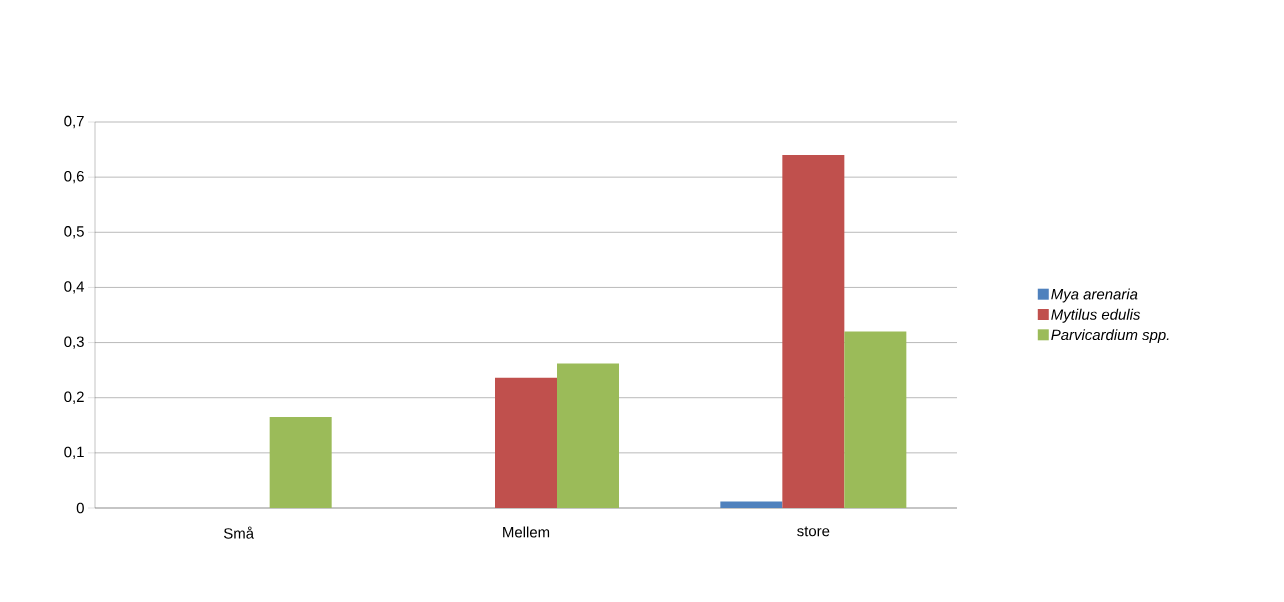  I want to click on x-tick-label: Mellem, so click(526, 532).